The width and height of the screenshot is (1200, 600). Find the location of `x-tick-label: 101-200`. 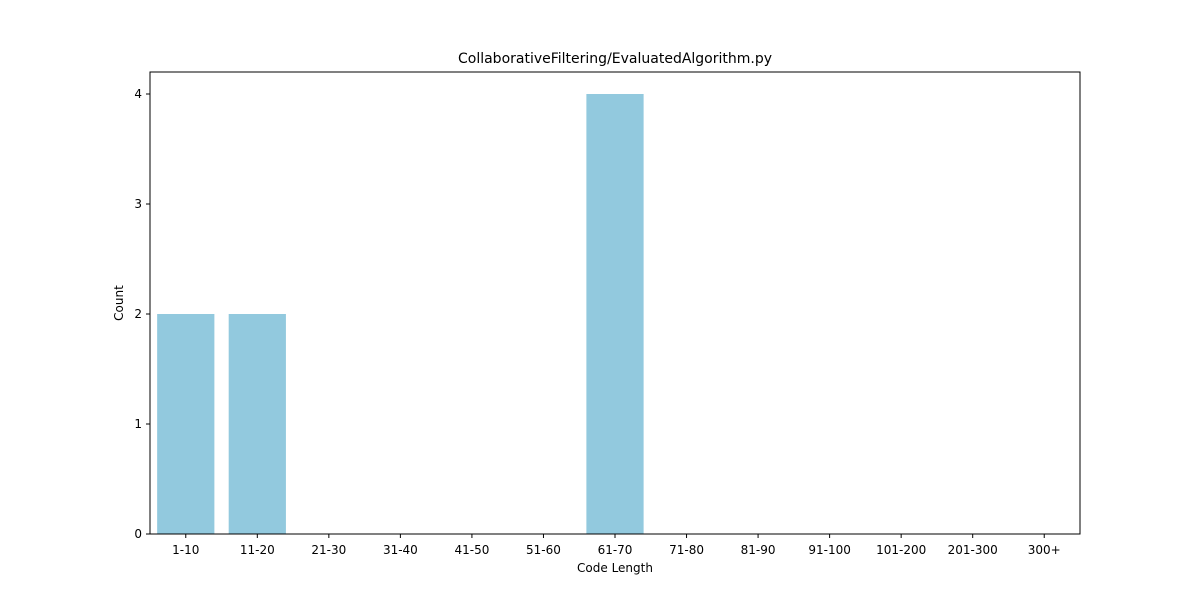

x-tick-label: 101-200 is located at coordinates (901, 550).